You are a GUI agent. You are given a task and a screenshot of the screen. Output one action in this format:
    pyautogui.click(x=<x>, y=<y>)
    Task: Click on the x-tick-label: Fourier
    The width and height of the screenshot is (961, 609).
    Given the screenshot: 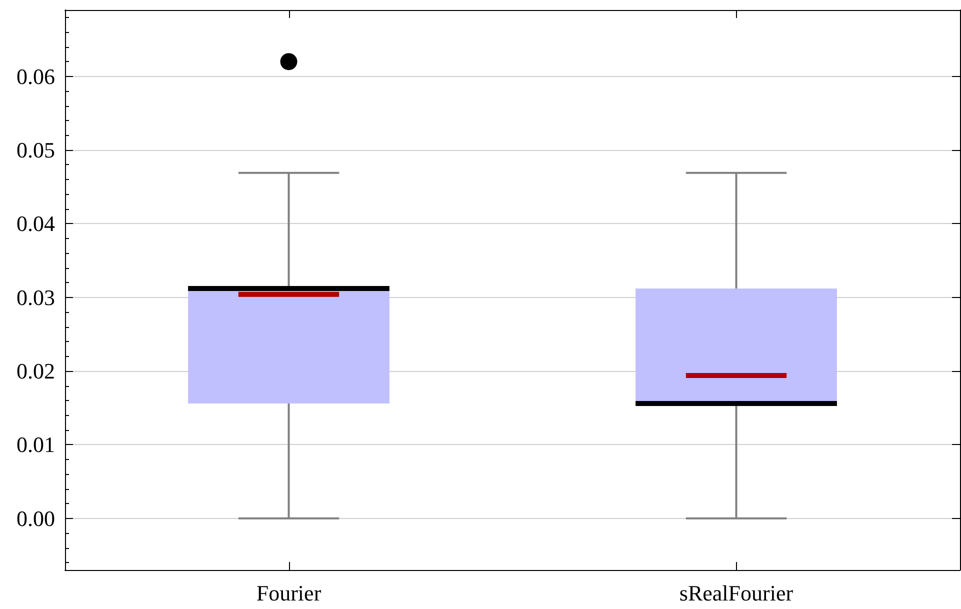 What is the action you would take?
    pyautogui.click(x=289, y=593)
    